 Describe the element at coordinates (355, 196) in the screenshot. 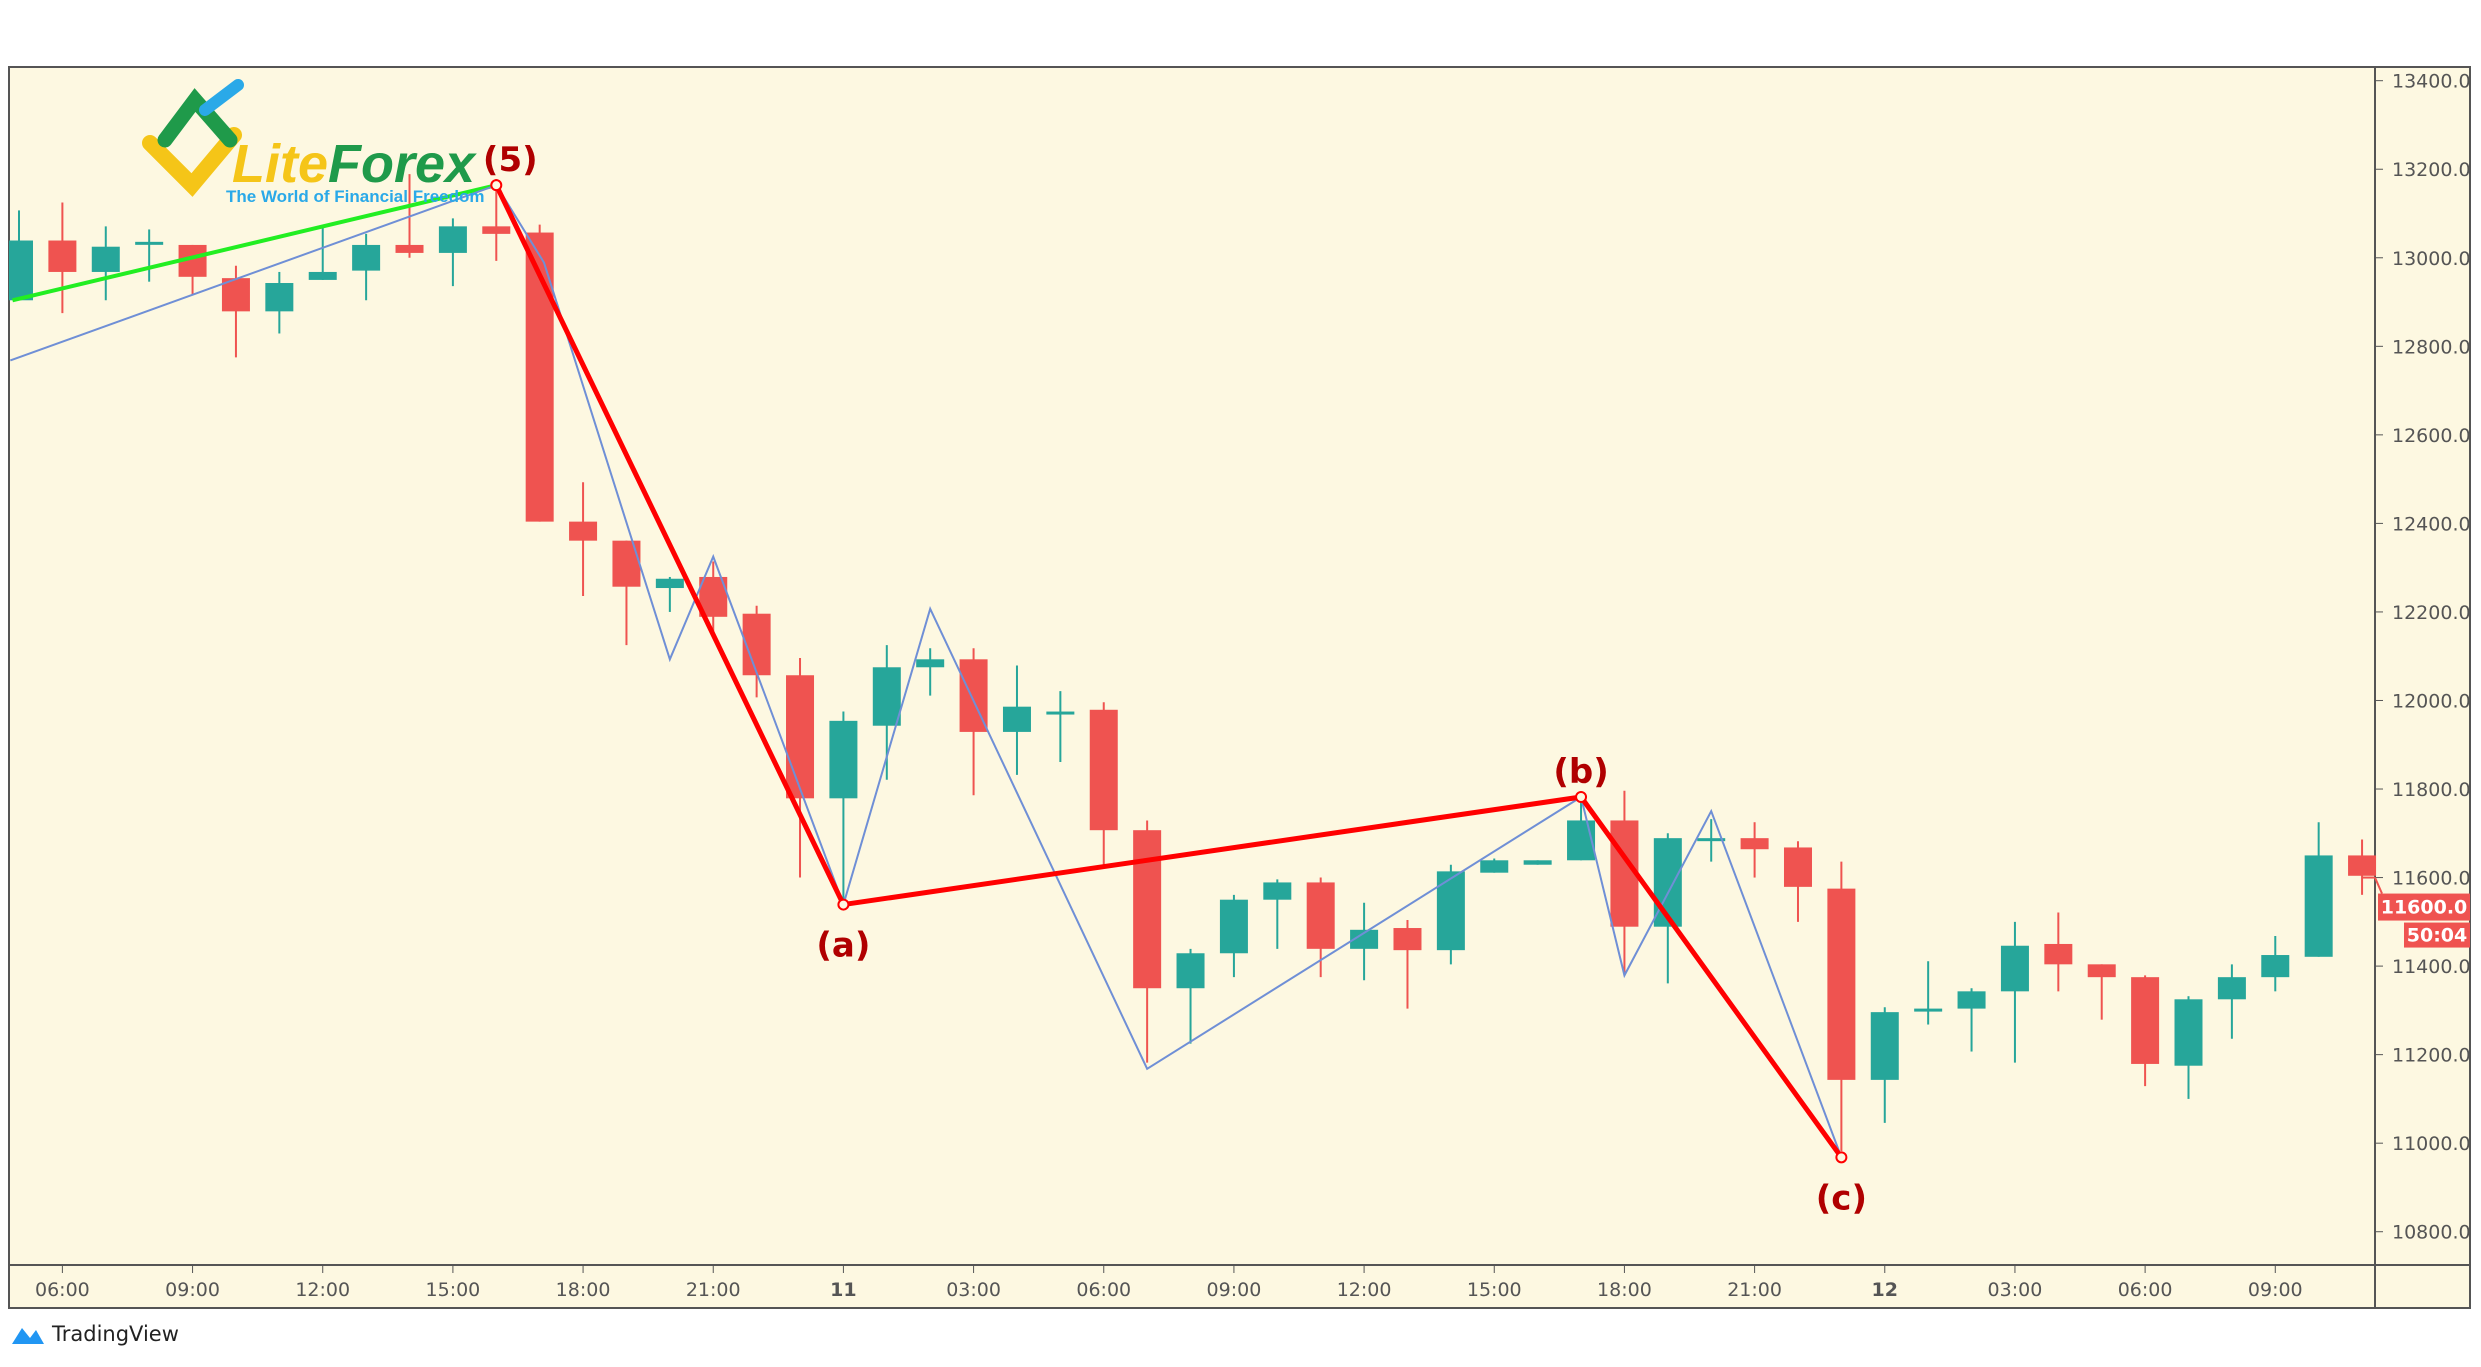

I see `logo-tagline: The World of Financial Freedom` at that location.